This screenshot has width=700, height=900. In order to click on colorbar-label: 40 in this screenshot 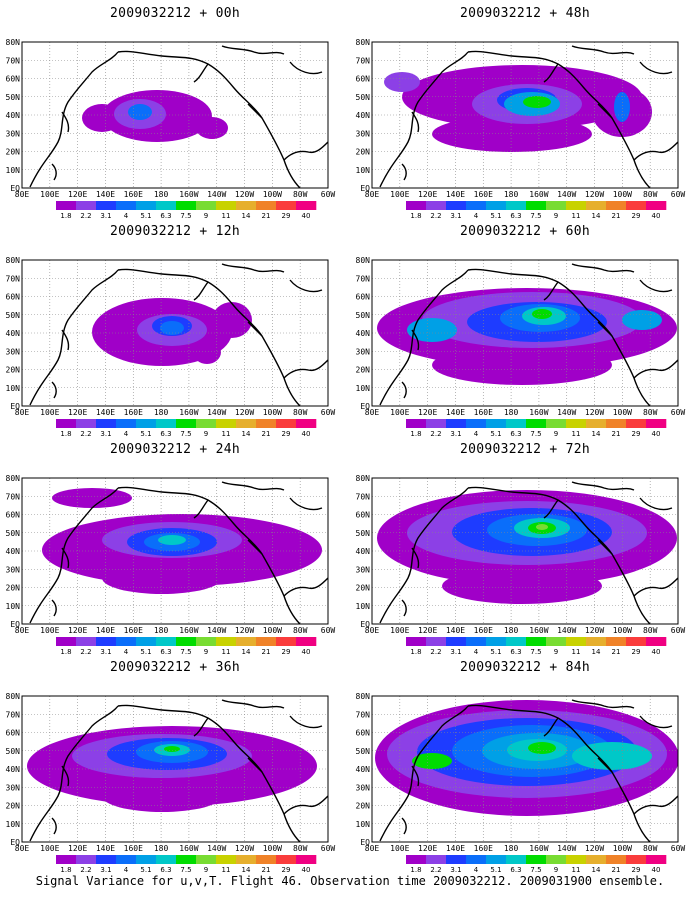, I will do `click(656, 434)`.